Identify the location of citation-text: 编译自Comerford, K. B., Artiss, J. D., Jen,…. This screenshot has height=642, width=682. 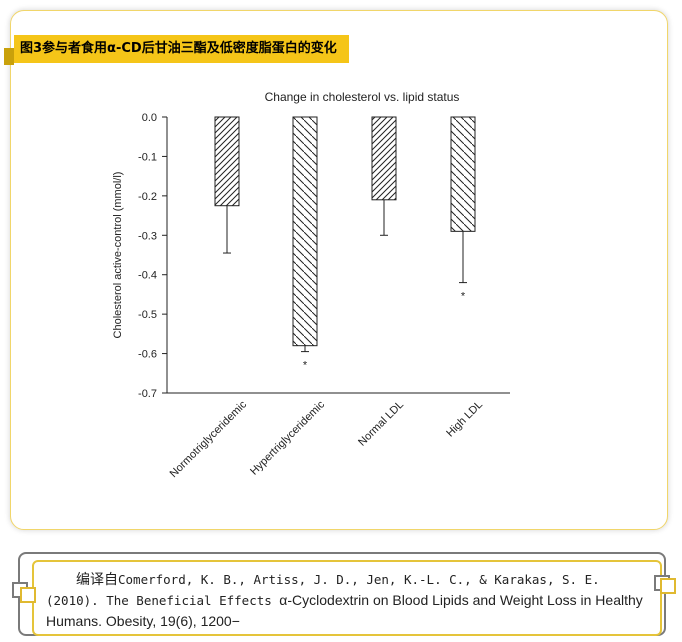
(346, 600).